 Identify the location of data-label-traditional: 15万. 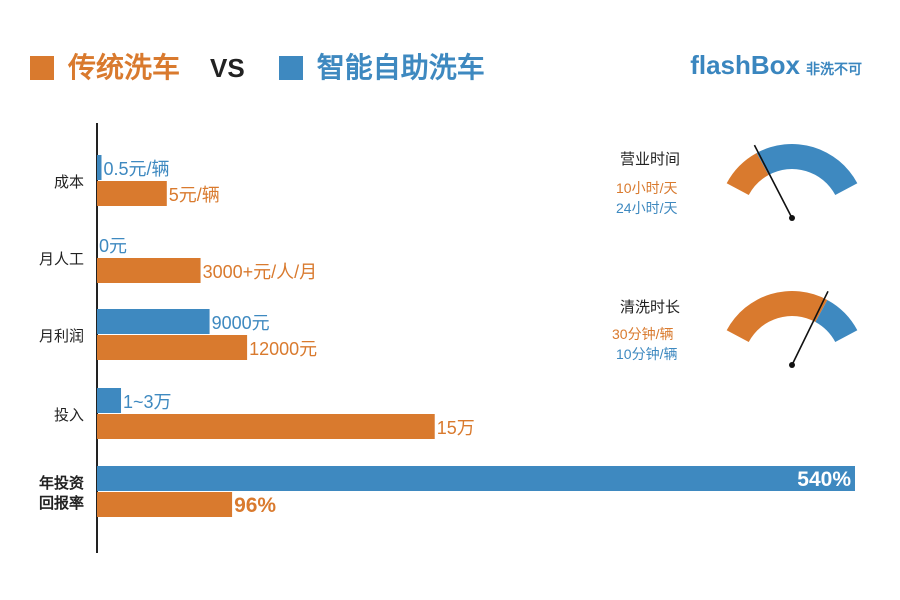
(456, 428).